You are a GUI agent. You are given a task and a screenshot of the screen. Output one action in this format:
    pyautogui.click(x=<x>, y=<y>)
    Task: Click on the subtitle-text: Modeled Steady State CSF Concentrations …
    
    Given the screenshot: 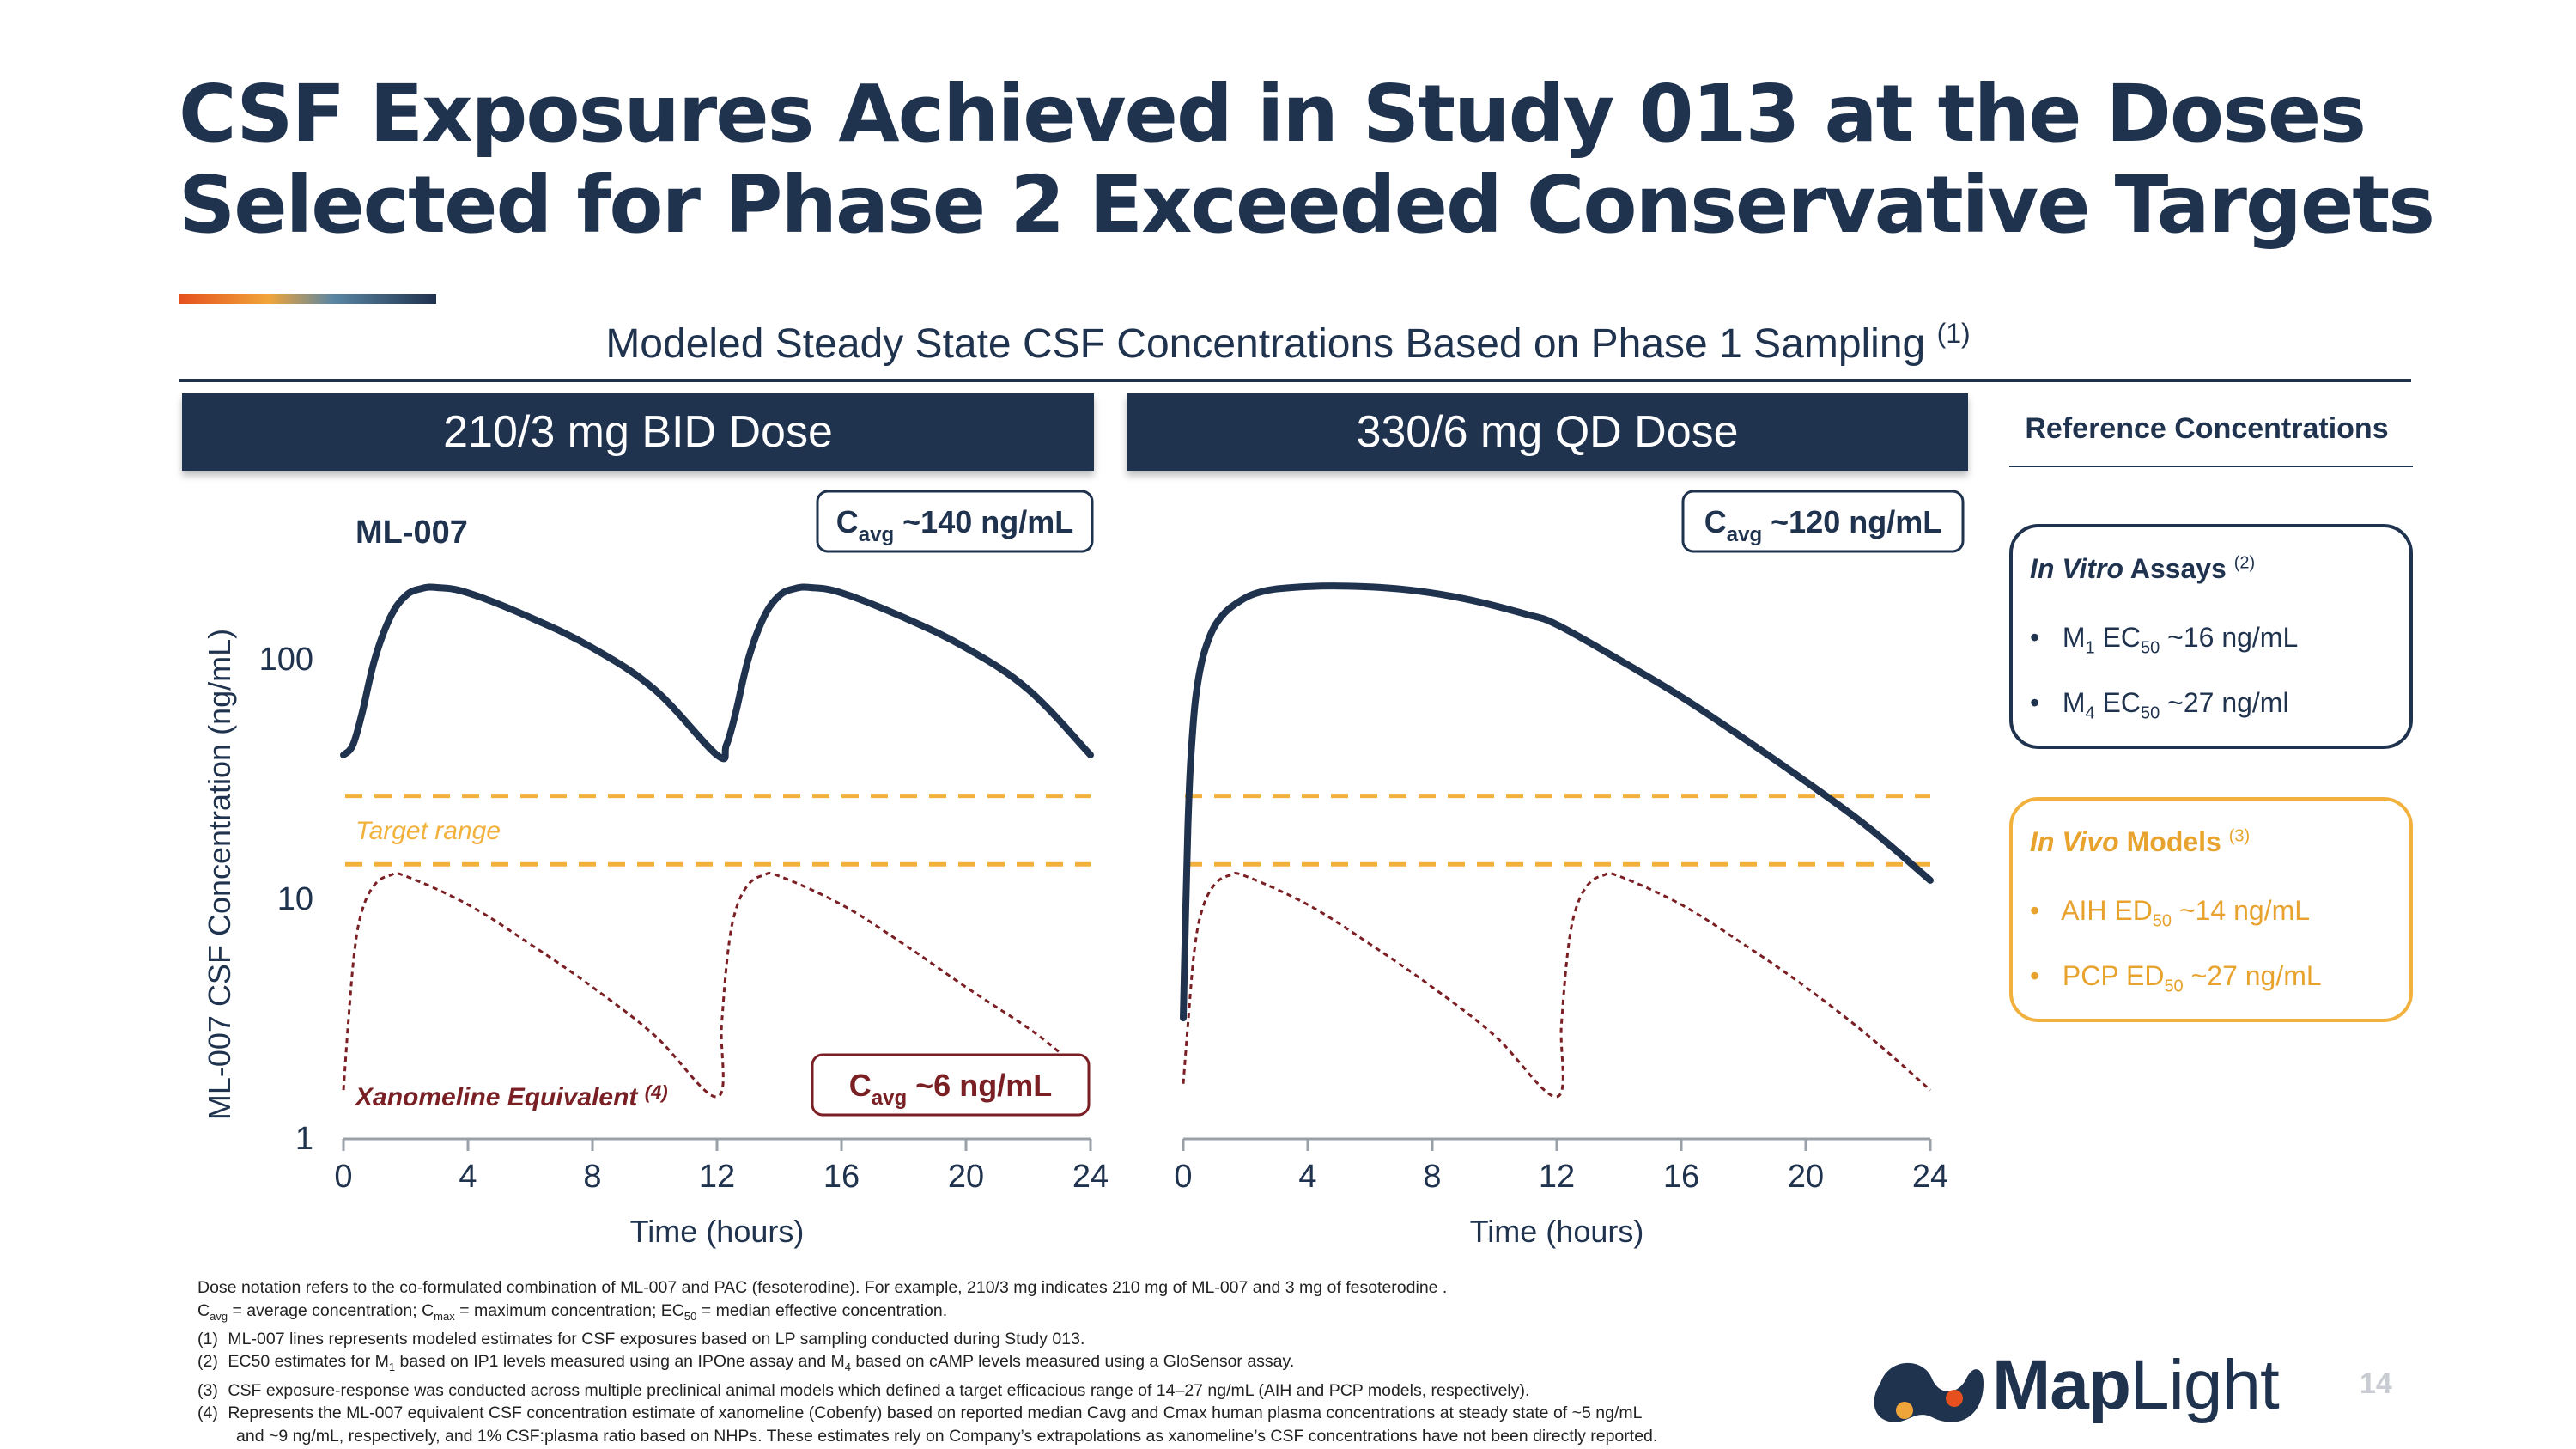 What is the action you would take?
    pyautogui.click(x=1265, y=344)
    